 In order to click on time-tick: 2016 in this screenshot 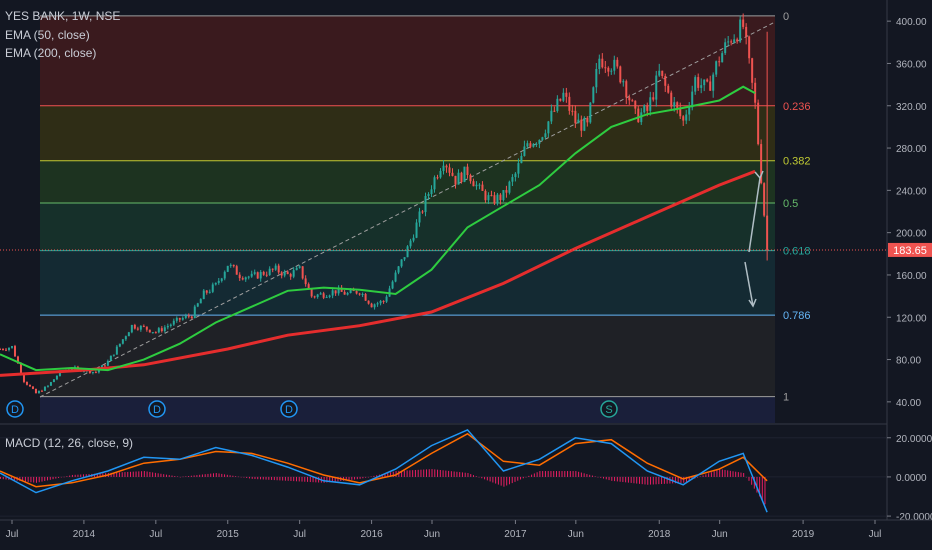, I will do `click(371, 534)`.